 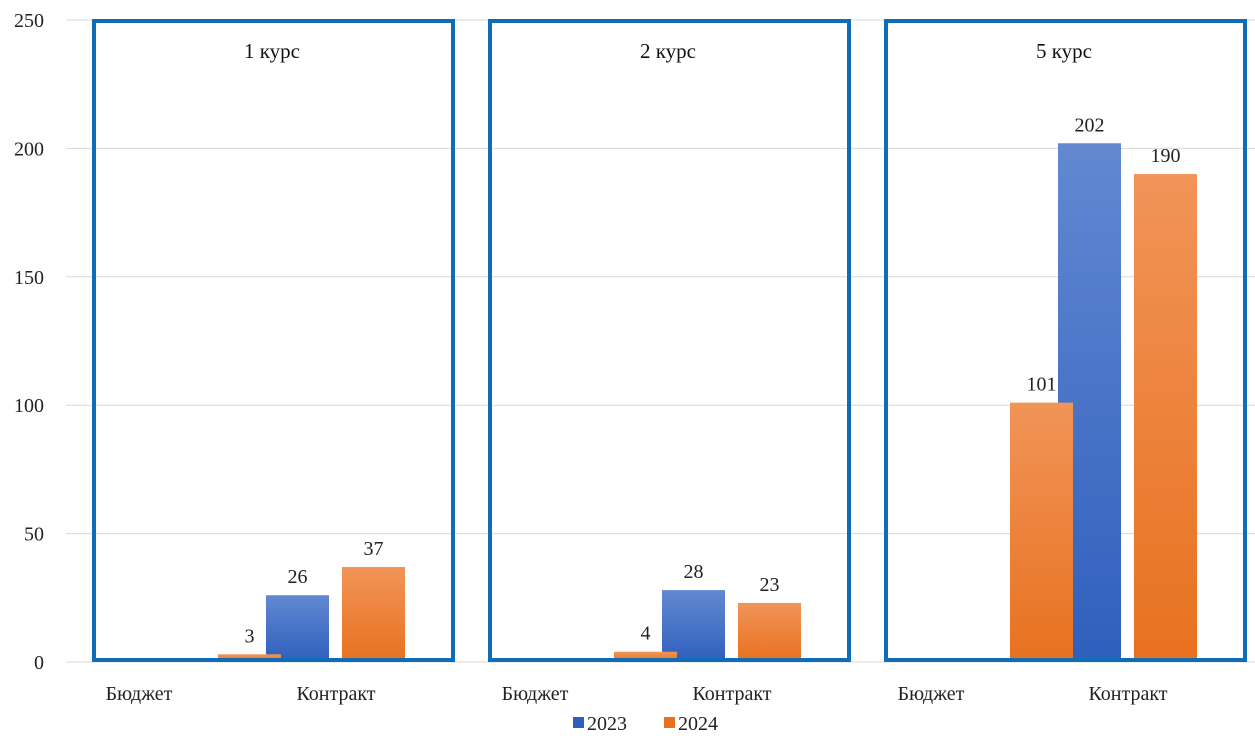 What do you see at coordinates (668, 51) in the screenshot?
I see `panel-title: 2 курс` at bounding box center [668, 51].